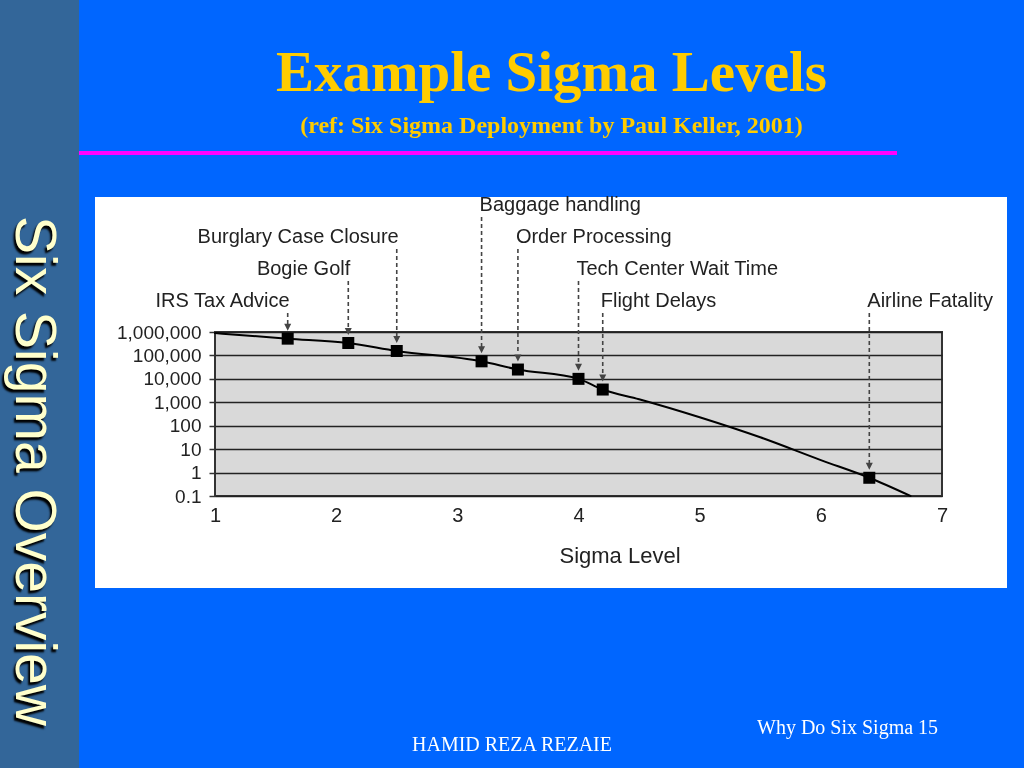 The image size is (1024, 768). What do you see at coordinates (159, 332) in the screenshot?
I see `y-tick-label: 1,000,000` at bounding box center [159, 332].